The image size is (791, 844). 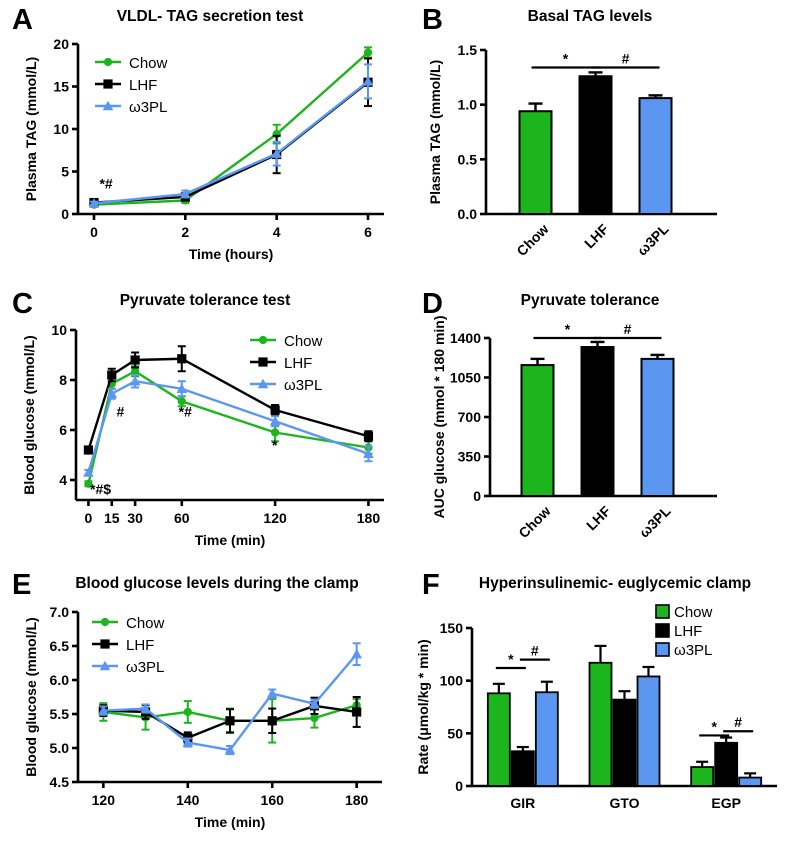 I want to click on bar-gto-lhf, so click(x=624, y=742).